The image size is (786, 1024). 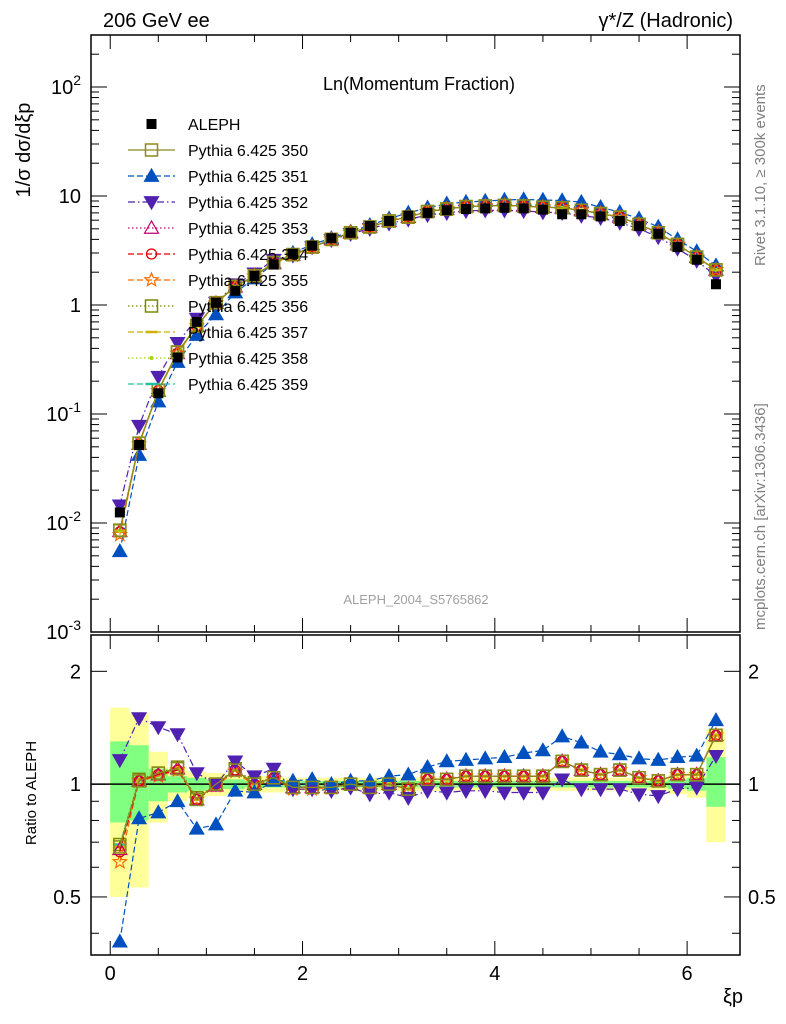 What do you see at coordinates (248, 385) in the screenshot?
I see `legend-label: Pythia 6.425 359` at bounding box center [248, 385].